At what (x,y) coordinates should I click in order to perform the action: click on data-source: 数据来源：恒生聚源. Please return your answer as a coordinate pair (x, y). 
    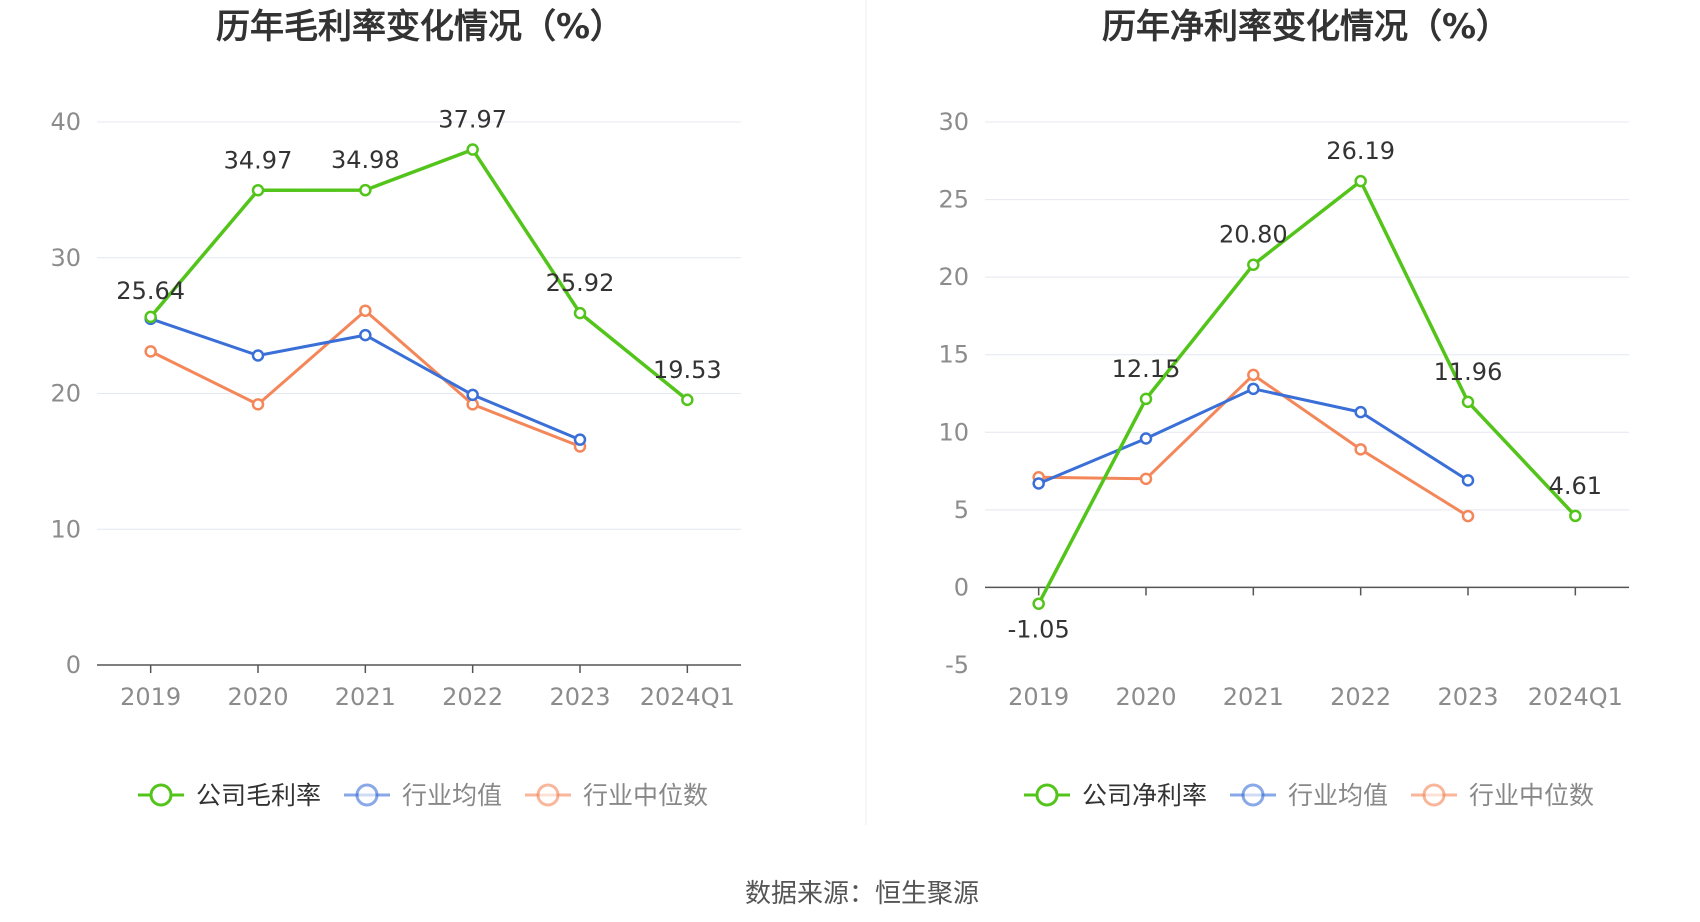
    Looking at the image, I should click on (862, 894).